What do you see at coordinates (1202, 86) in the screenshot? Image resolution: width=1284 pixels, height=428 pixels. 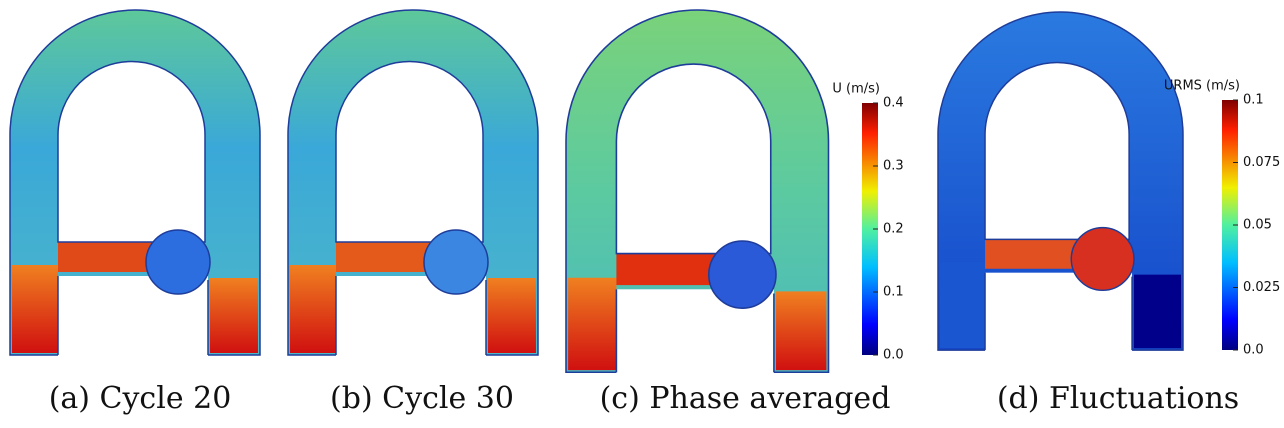 I see `colorbar-title: URMS (m/s)` at bounding box center [1202, 86].